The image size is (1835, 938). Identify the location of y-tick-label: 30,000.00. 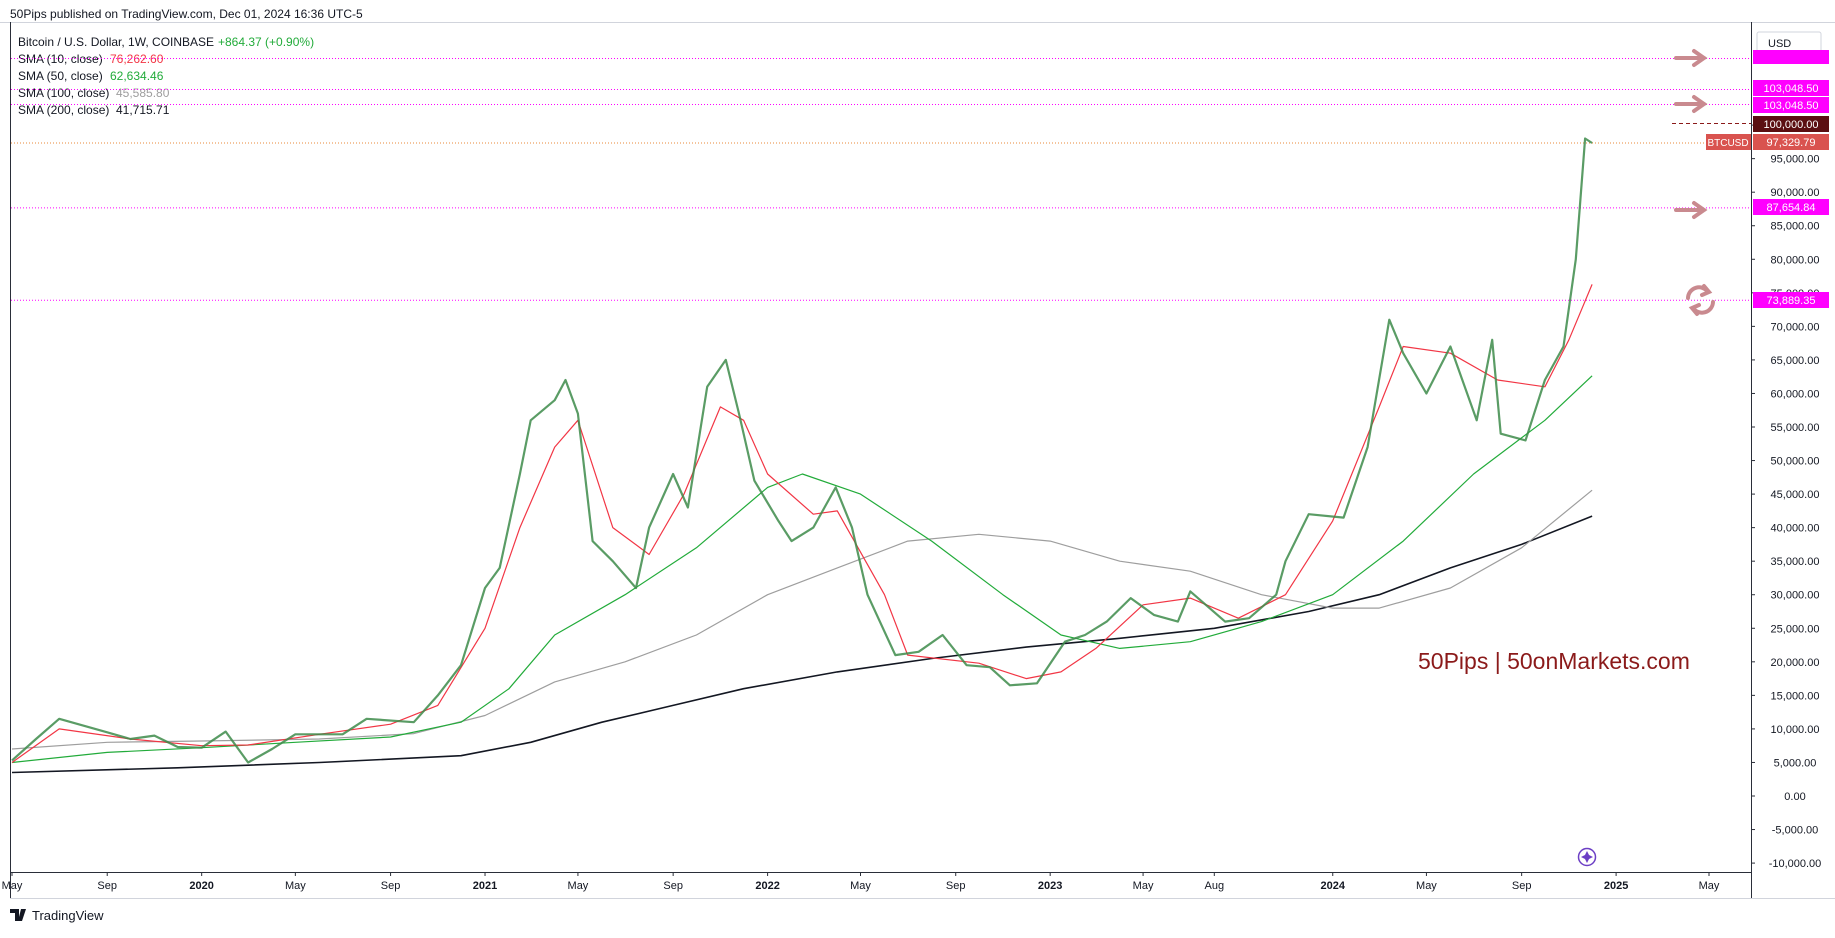
(1795, 596).